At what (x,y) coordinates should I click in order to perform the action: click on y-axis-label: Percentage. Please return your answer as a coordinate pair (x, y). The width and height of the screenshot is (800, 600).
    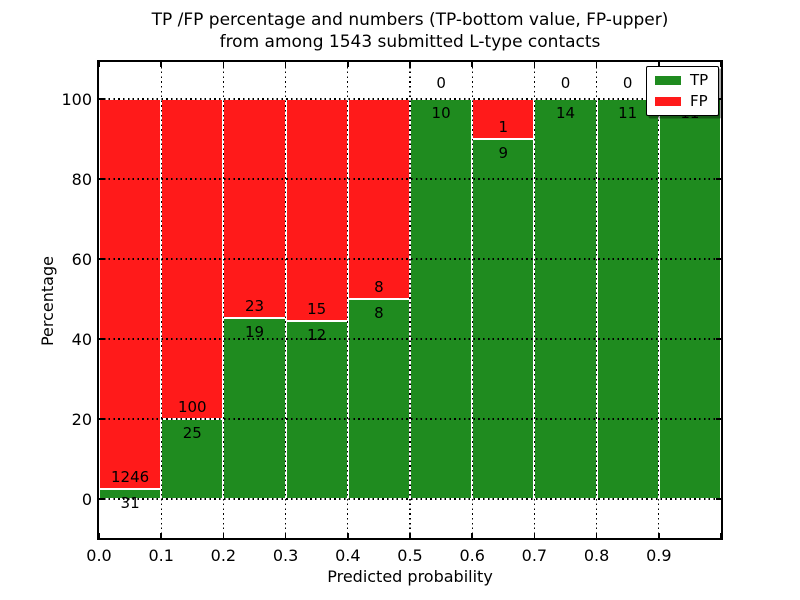
    Looking at the image, I should click on (47, 301).